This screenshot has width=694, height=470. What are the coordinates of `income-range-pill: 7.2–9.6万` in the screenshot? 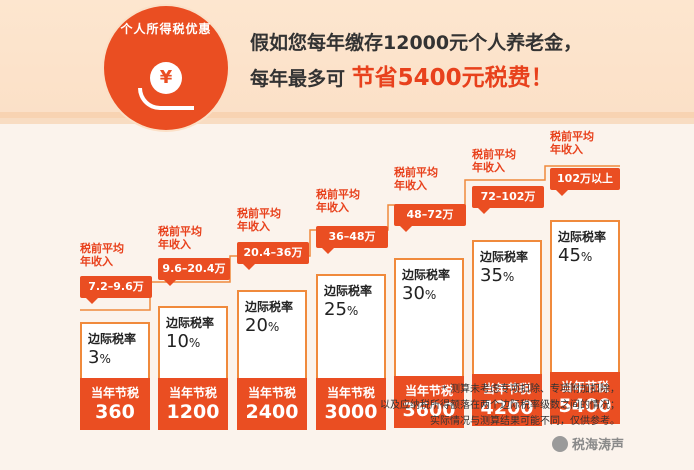 It's located at (116, 290).